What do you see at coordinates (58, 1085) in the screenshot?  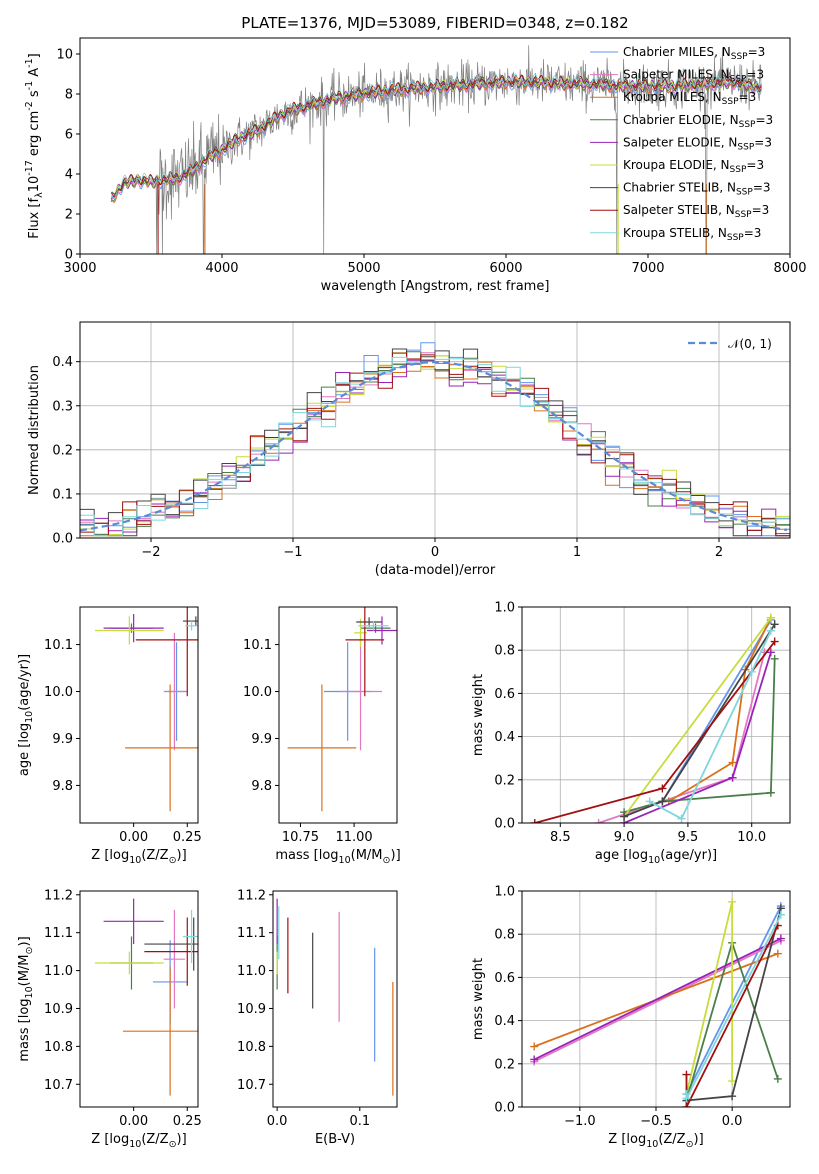 I see `y-tick-label: 10.7` at bounding box center [58, 1085].